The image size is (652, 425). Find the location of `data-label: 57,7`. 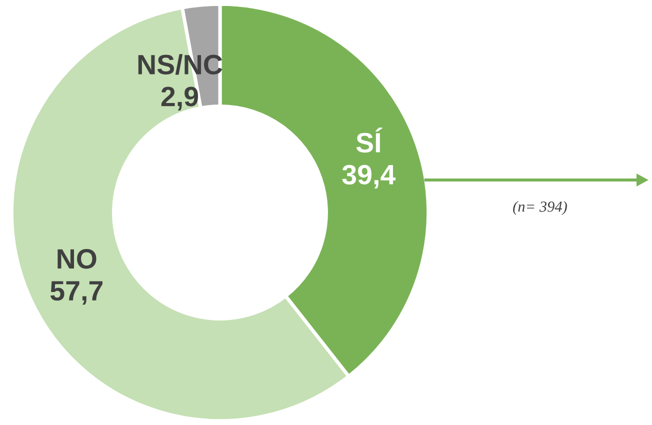

data-label: 57,7 is located at coordinates (76, 293).